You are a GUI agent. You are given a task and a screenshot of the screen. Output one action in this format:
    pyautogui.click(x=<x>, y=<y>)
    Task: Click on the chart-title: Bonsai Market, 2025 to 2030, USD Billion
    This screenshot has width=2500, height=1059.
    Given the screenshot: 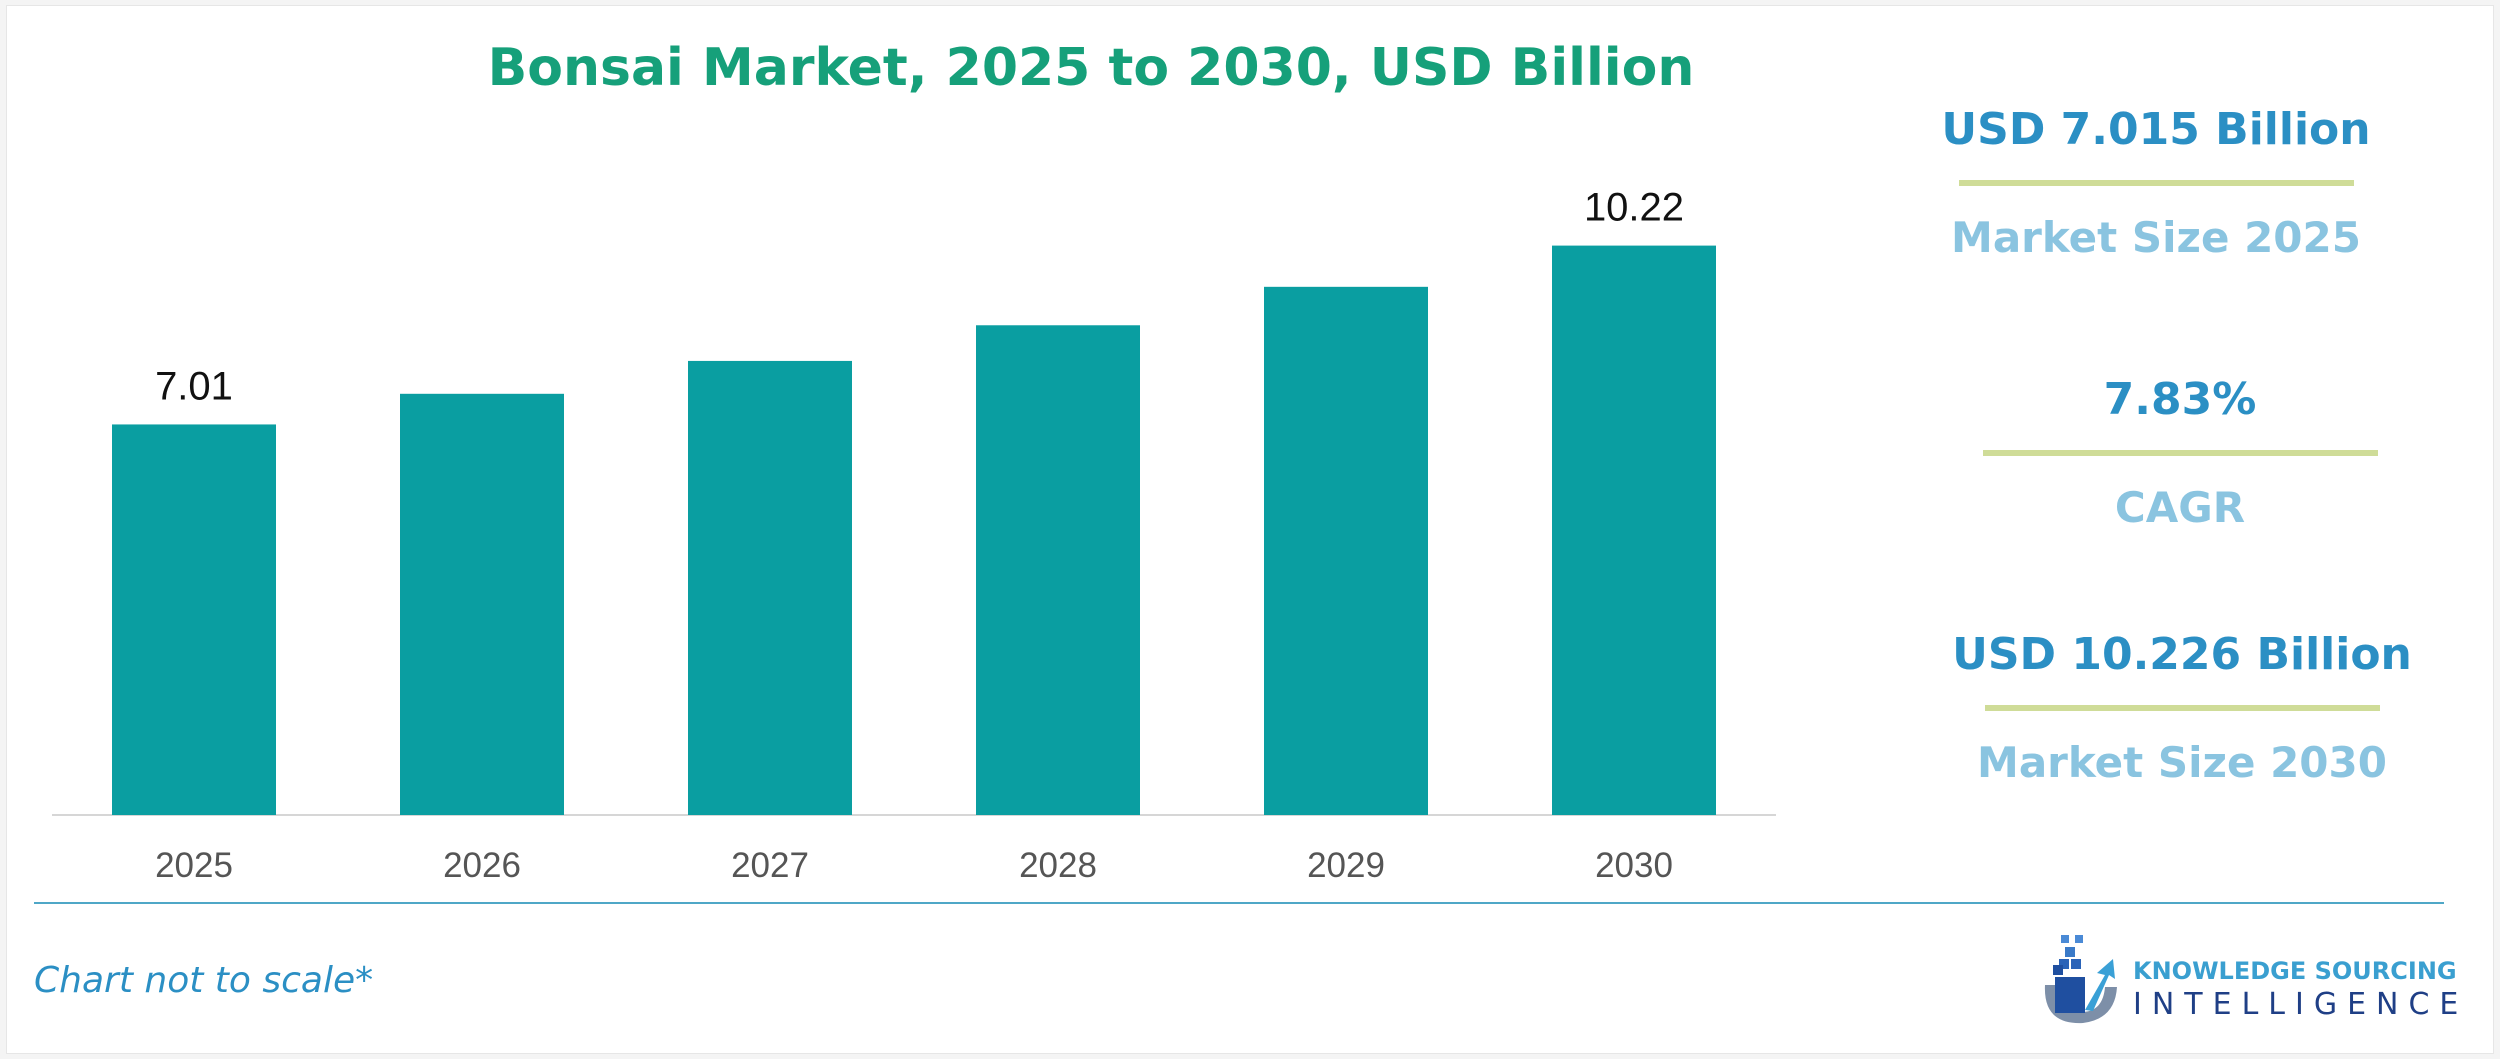 What is the action you would take?
    pyautogui.click(x=1091, y=68)
    